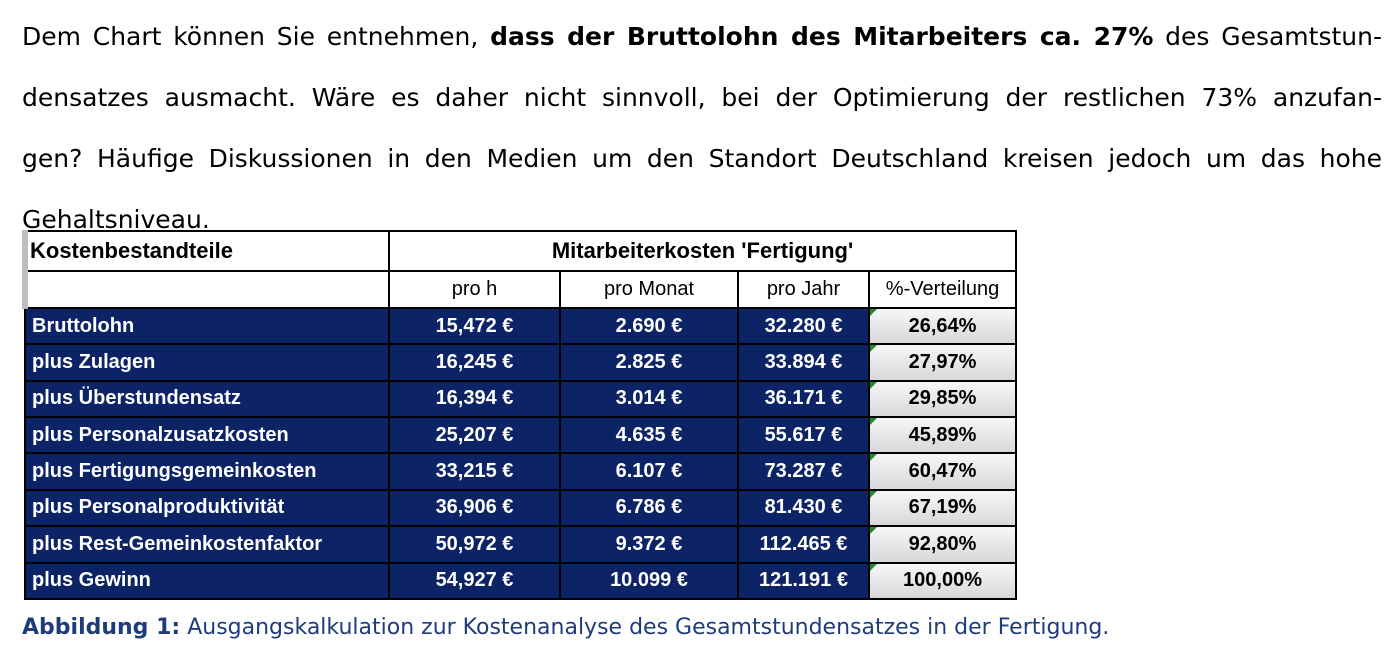 The height and width of the screenshot is (656, 1390). I want to click on subheader-verteilung: %-Verteilung, so click(942, 289).